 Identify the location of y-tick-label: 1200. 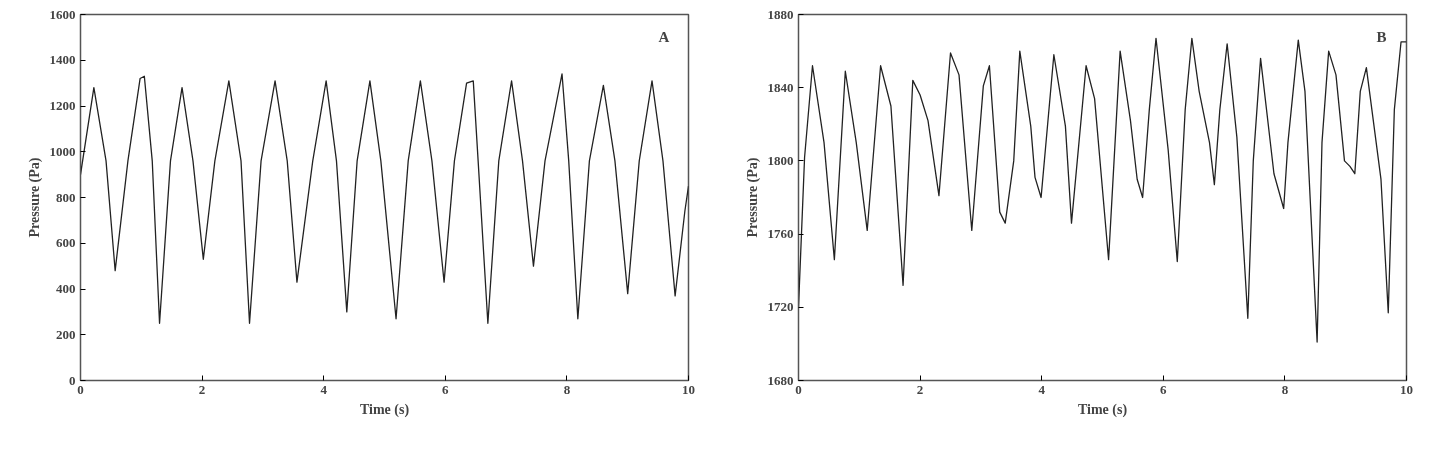
(62, 105).